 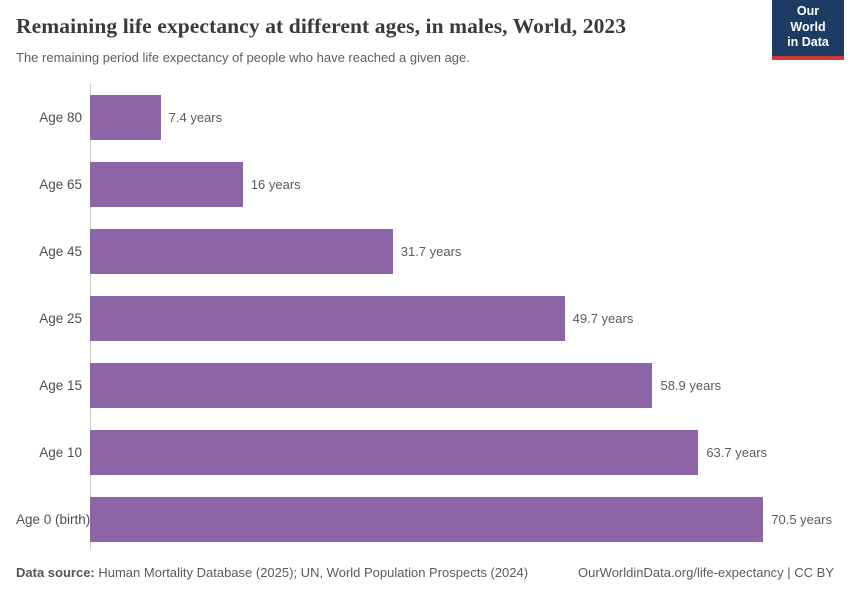 What do you see at coordinates (60, 251) in the screenshot?
I see `category-label: Age 45` at bounding box center [60, 251].